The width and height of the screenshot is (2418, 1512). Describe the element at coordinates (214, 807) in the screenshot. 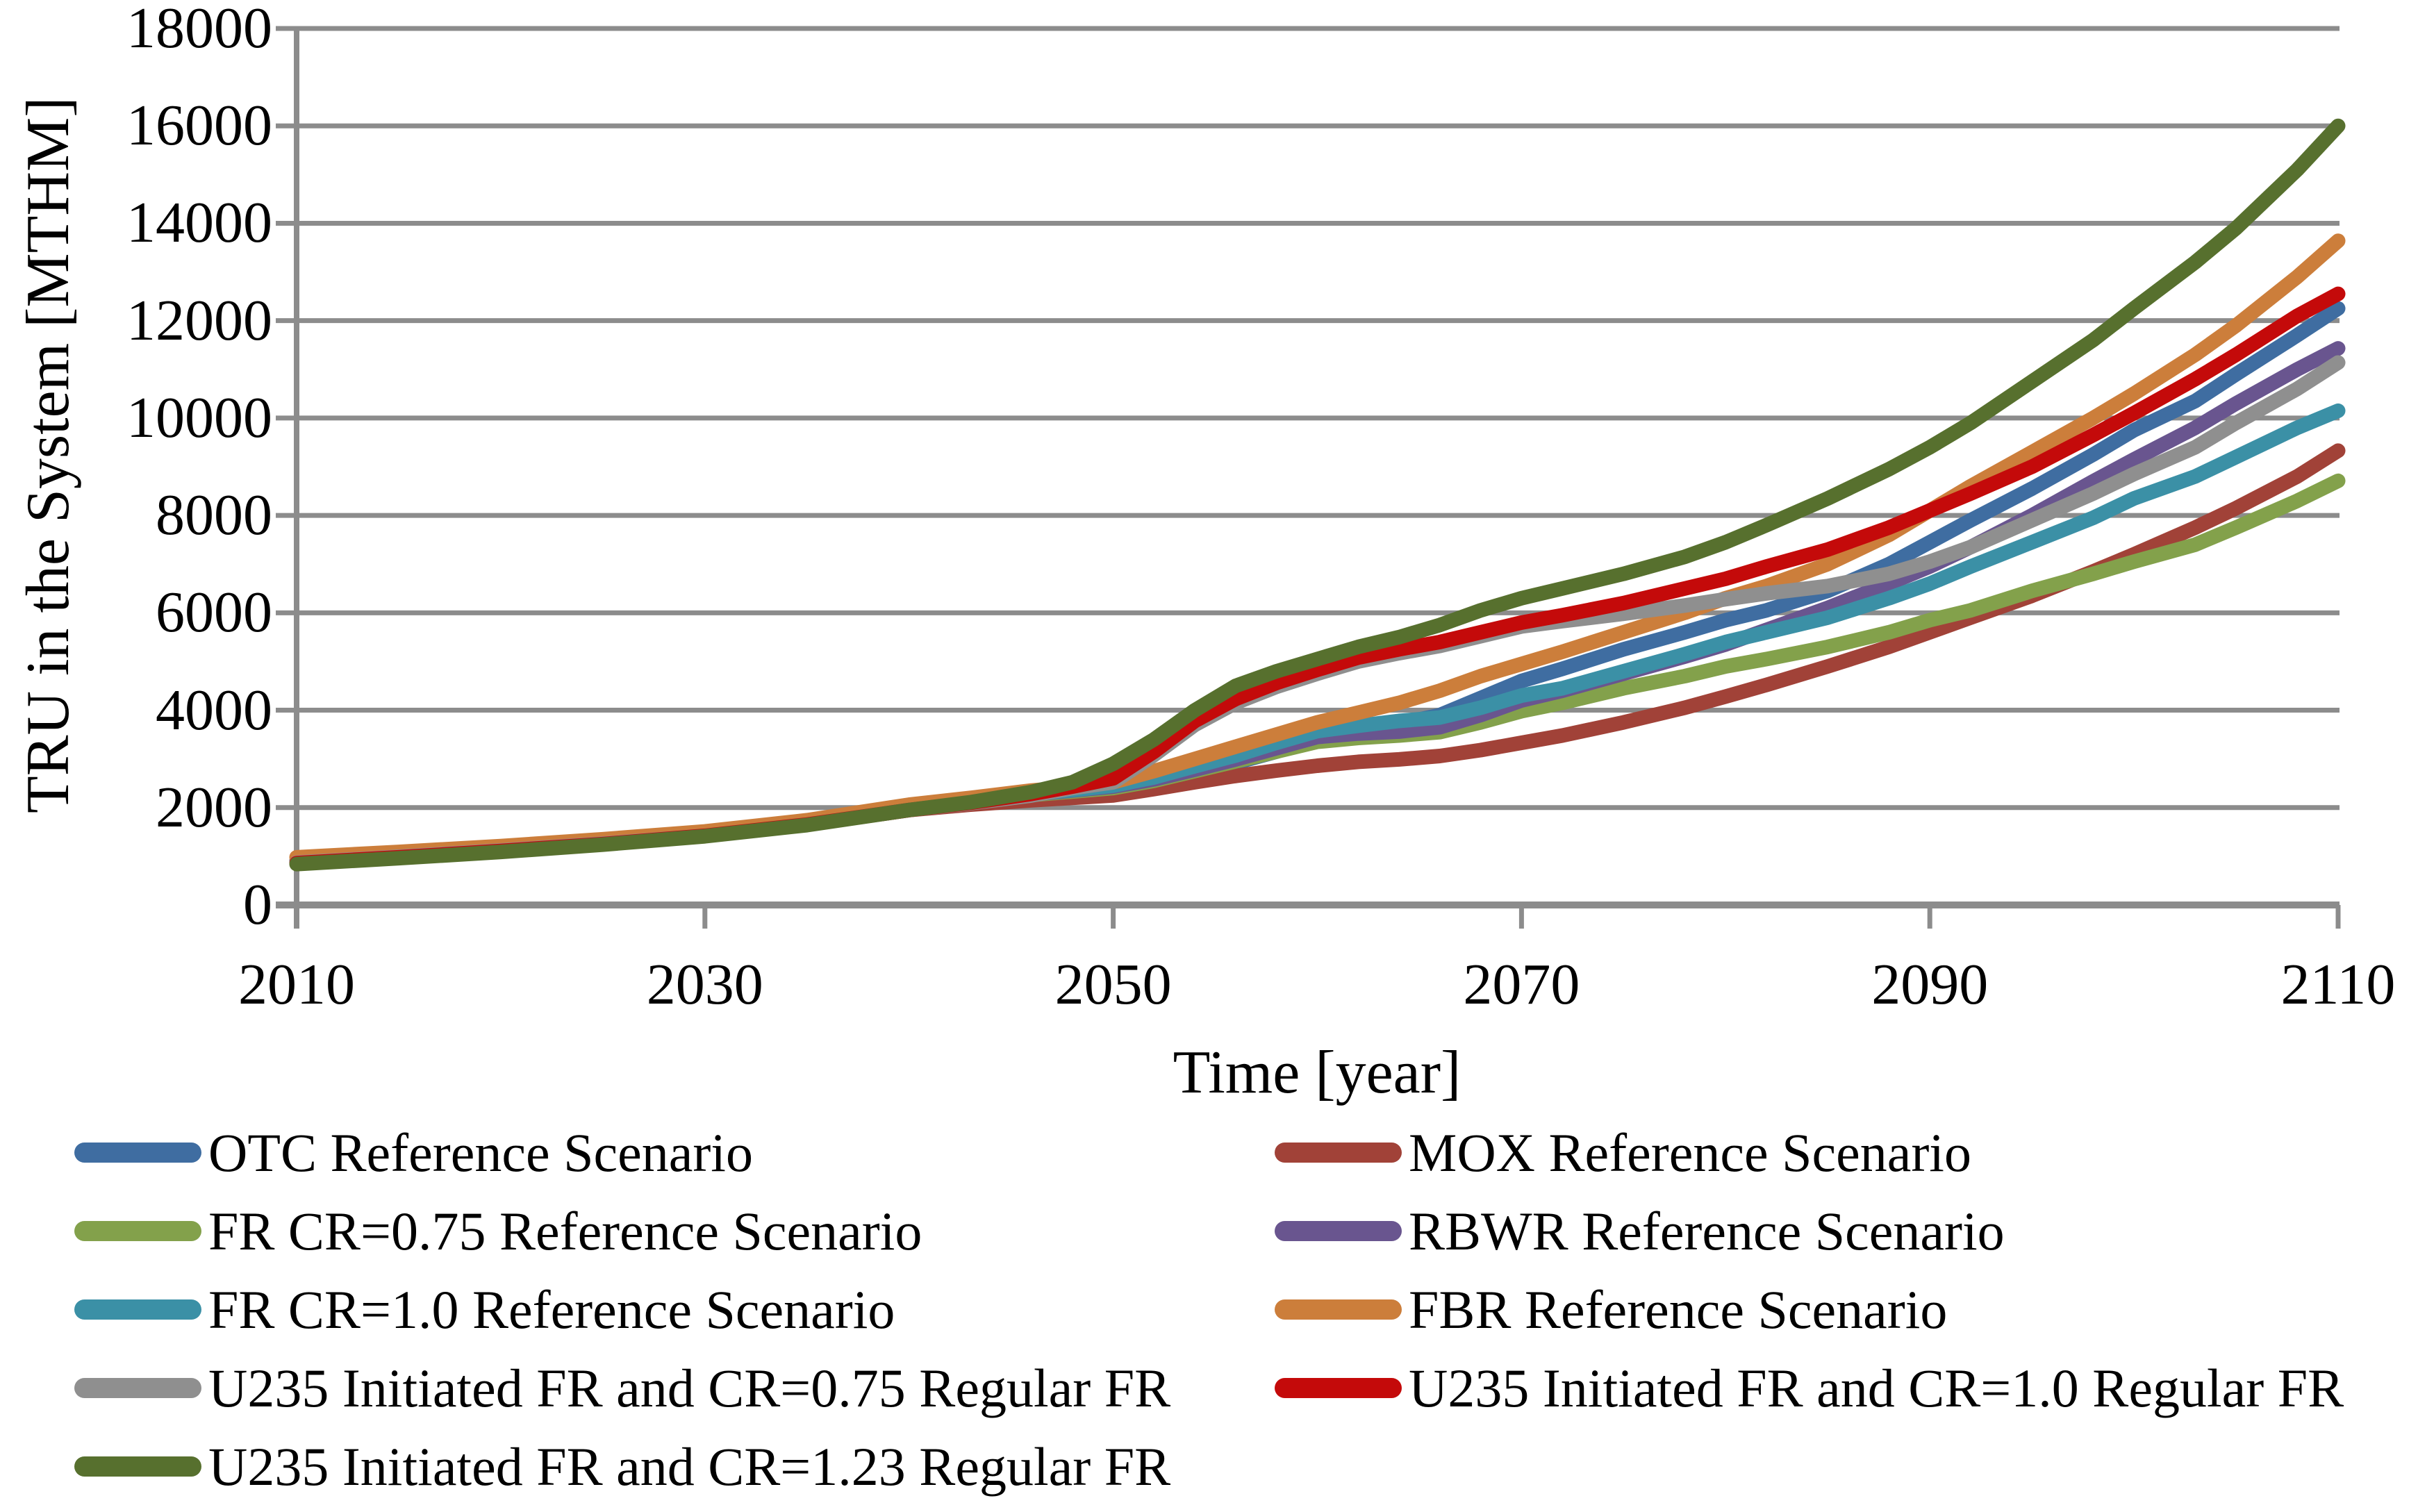

I see `y-tick-label-2000: 2000` at that location.